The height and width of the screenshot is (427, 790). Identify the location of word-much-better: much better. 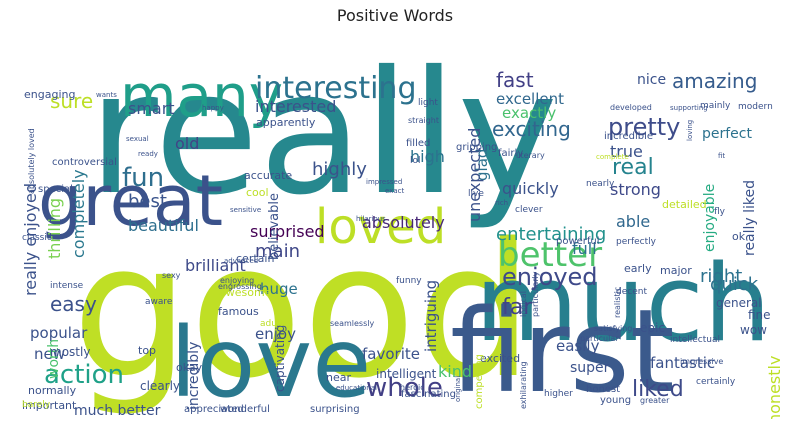
(117, 411).